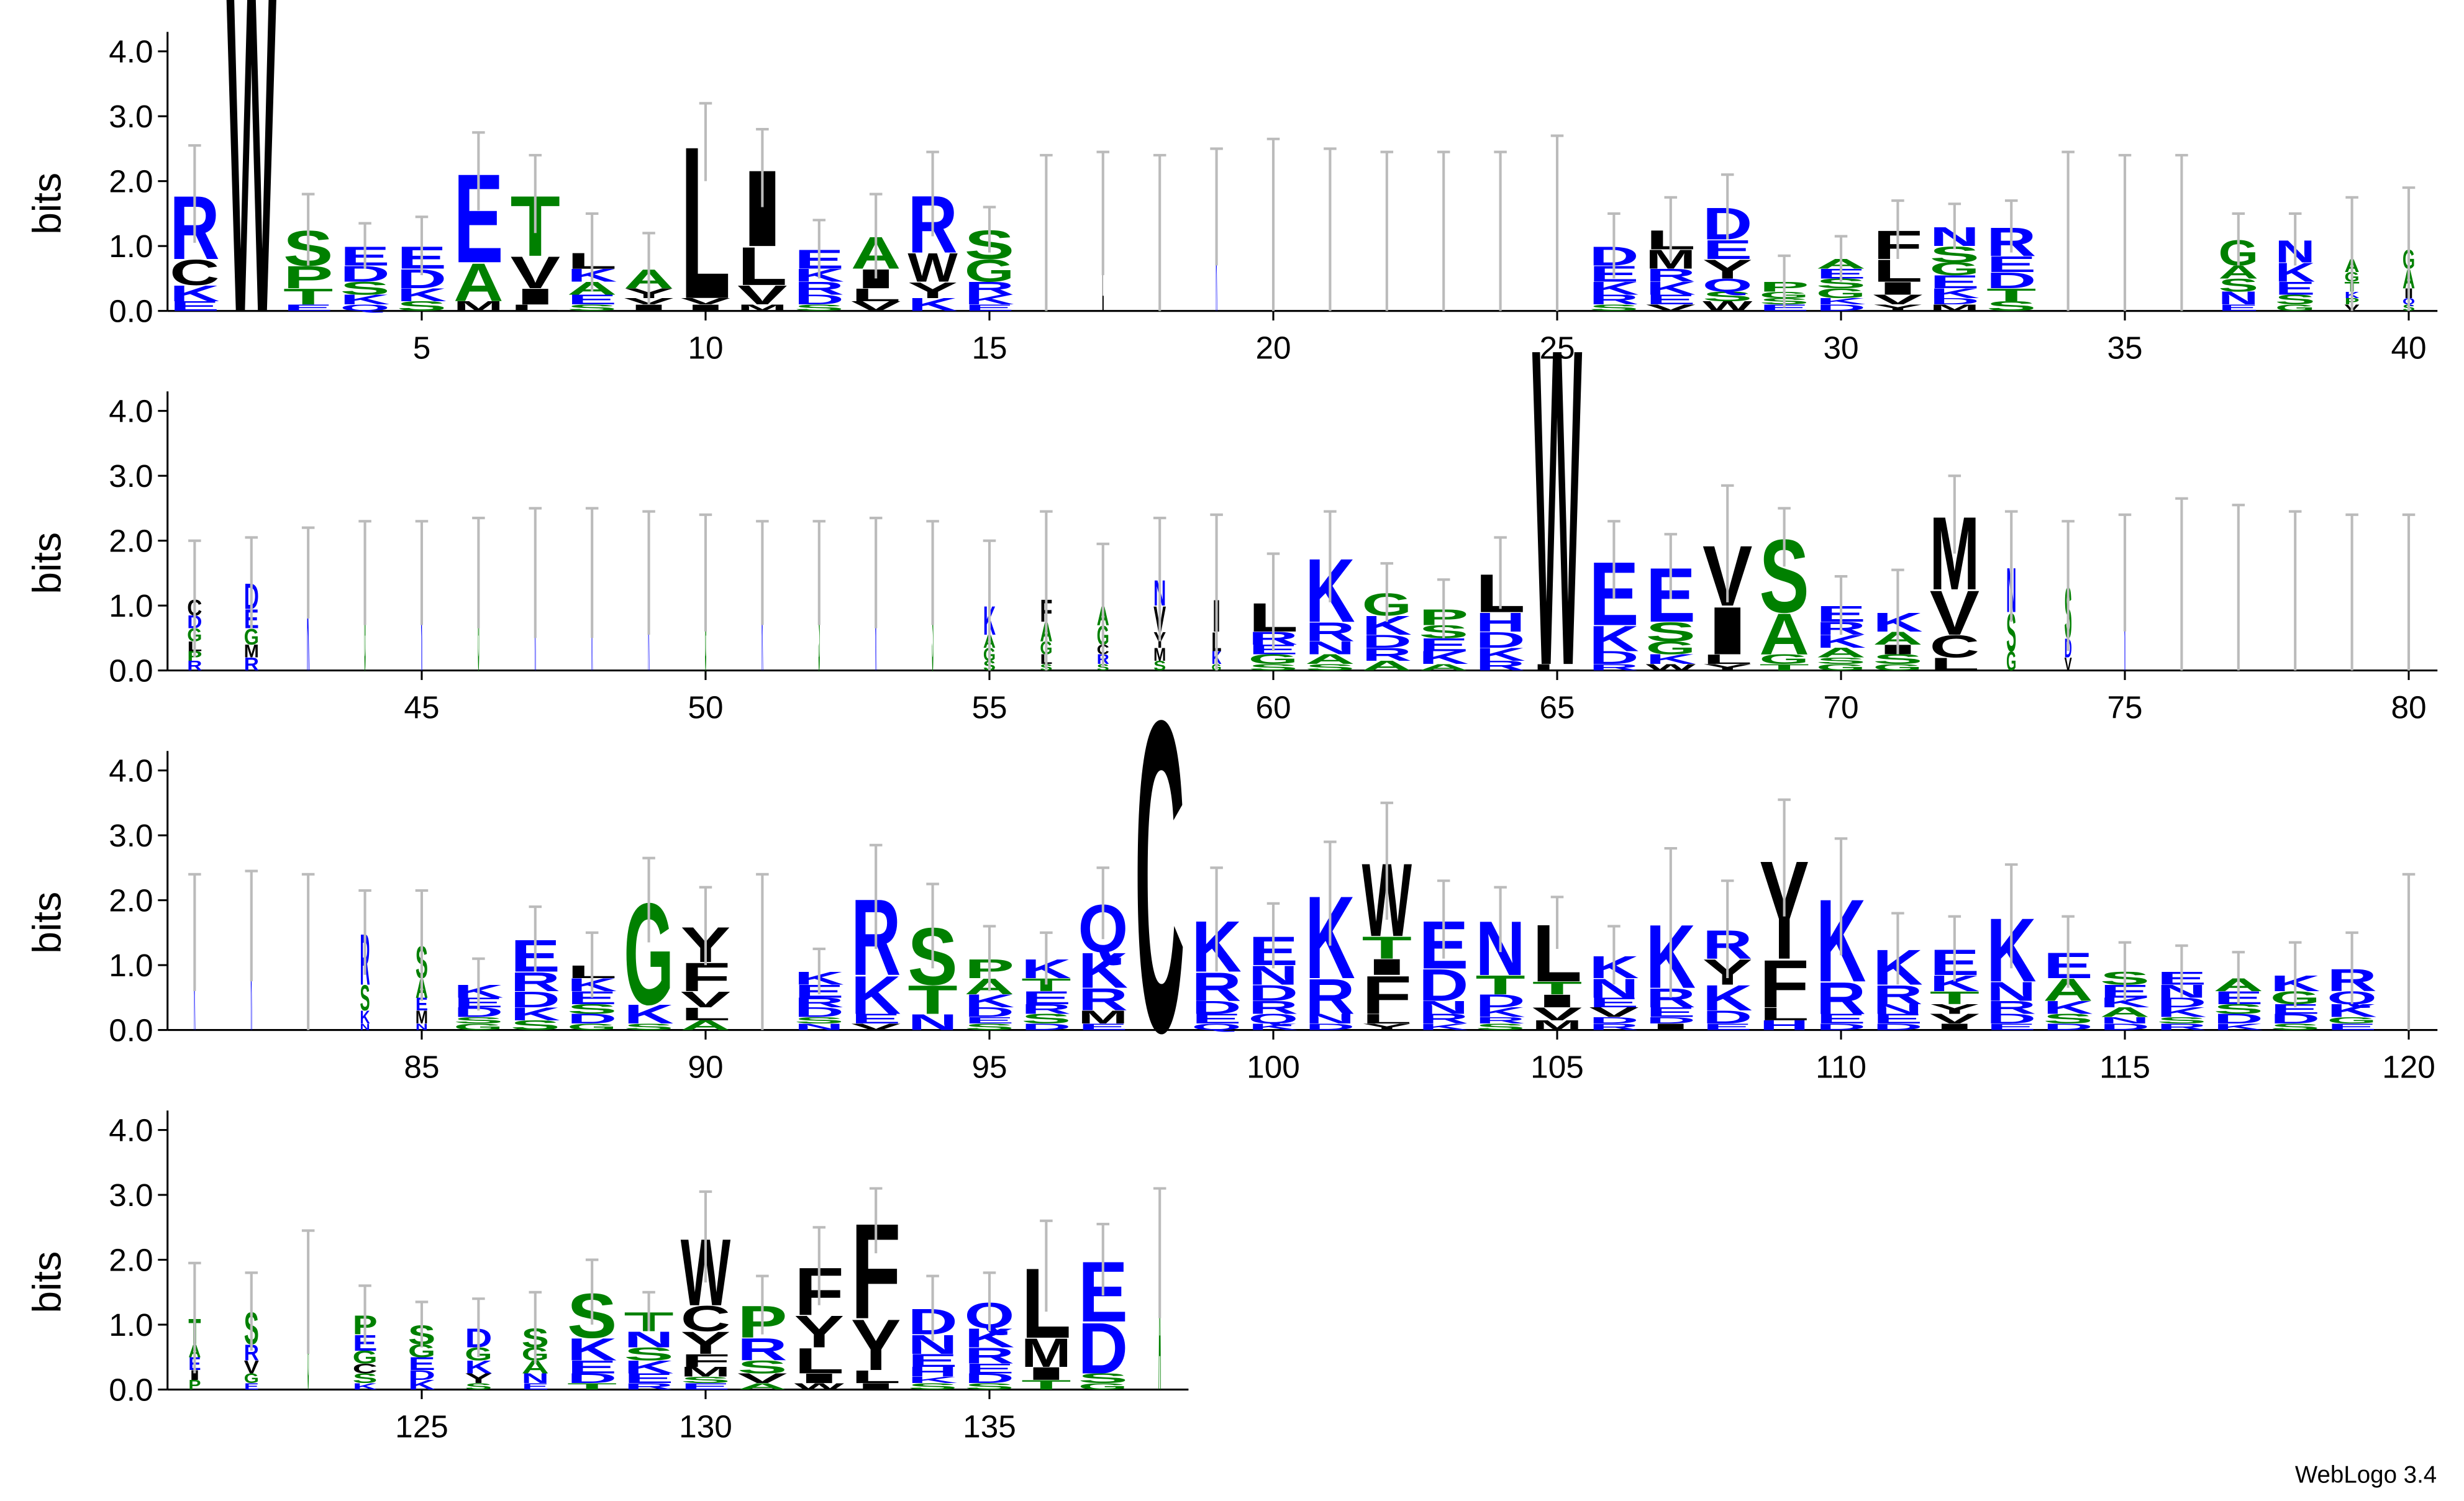 The height and width of the screenshot is (1501, 2464). I want to click on letter: C, so click(365, 1369).